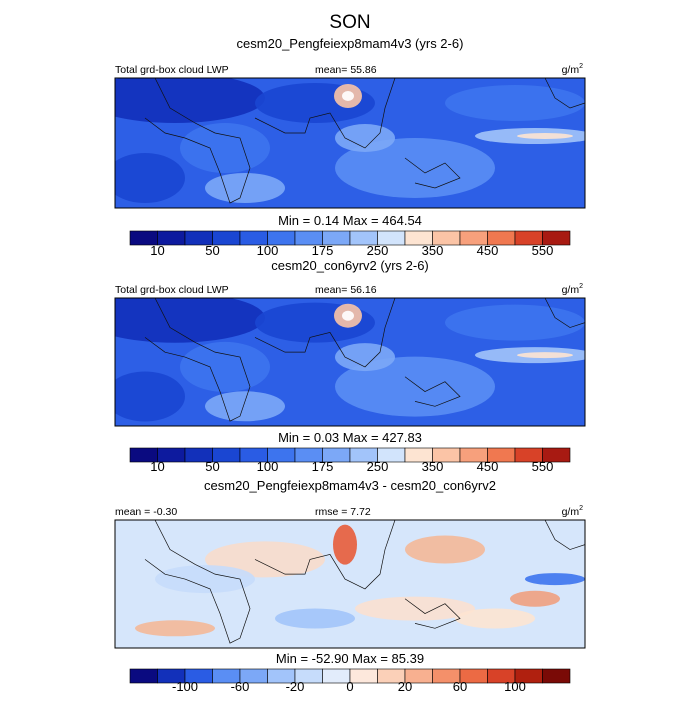 The height and width of the screenshot is (705, 700). I want to click on panel-title: cesm20_Pengfeiexp8mam4v3 (yrs 2-6), so click(350, 43).